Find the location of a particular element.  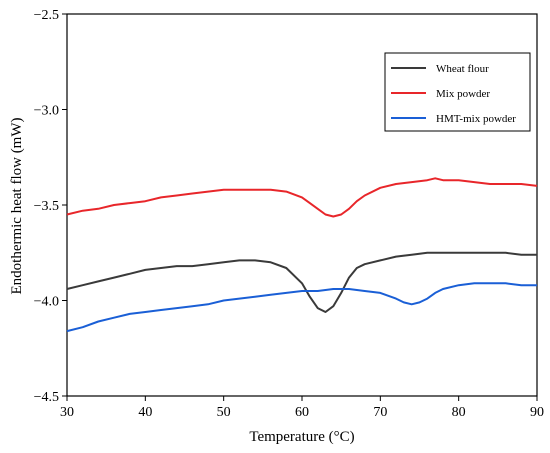

x-tick-label: 70 is located at coordinates (380, 412).